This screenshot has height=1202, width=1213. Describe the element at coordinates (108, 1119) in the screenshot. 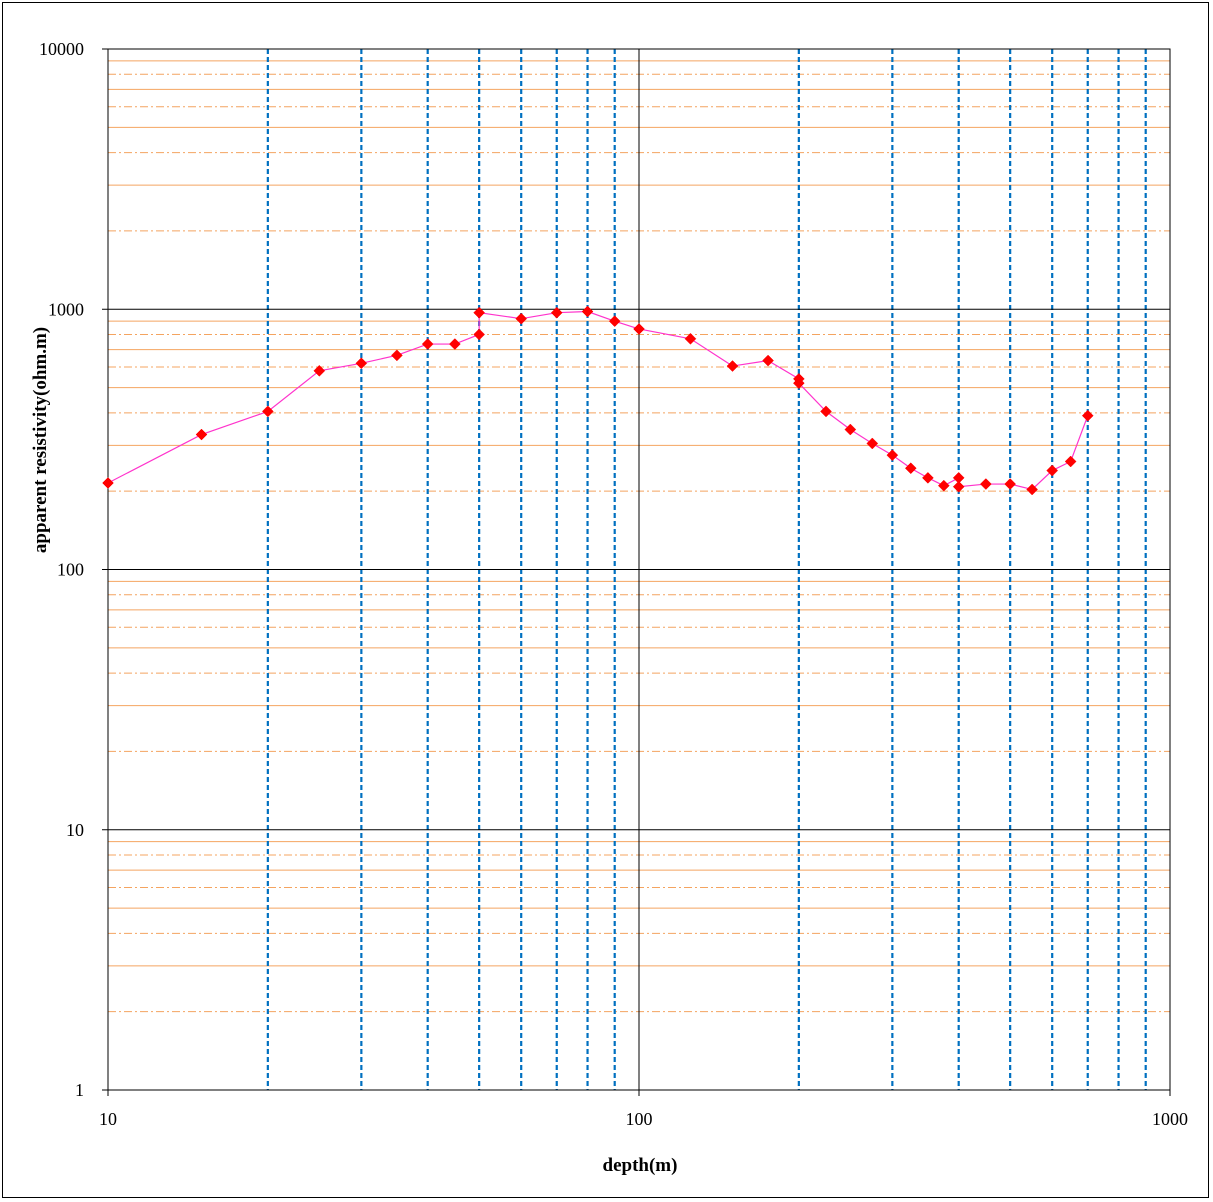

I see `x-tick-label: 10` at that location.